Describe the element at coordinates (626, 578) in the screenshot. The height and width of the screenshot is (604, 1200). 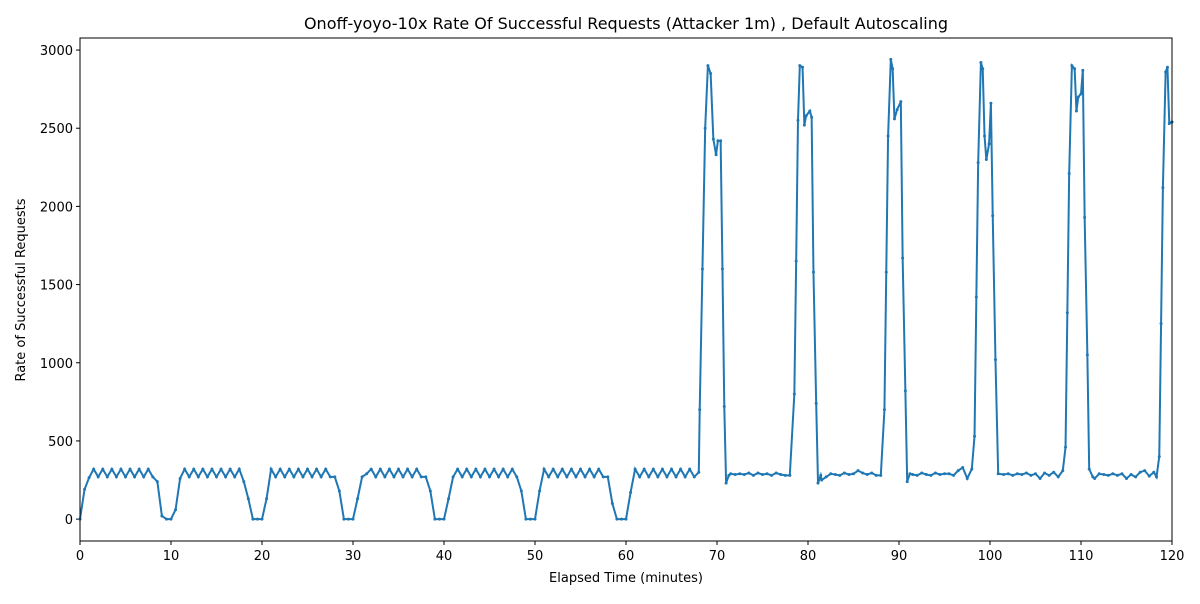
I see `x-axis-label: Elapsed Time (minutes)` at that location.